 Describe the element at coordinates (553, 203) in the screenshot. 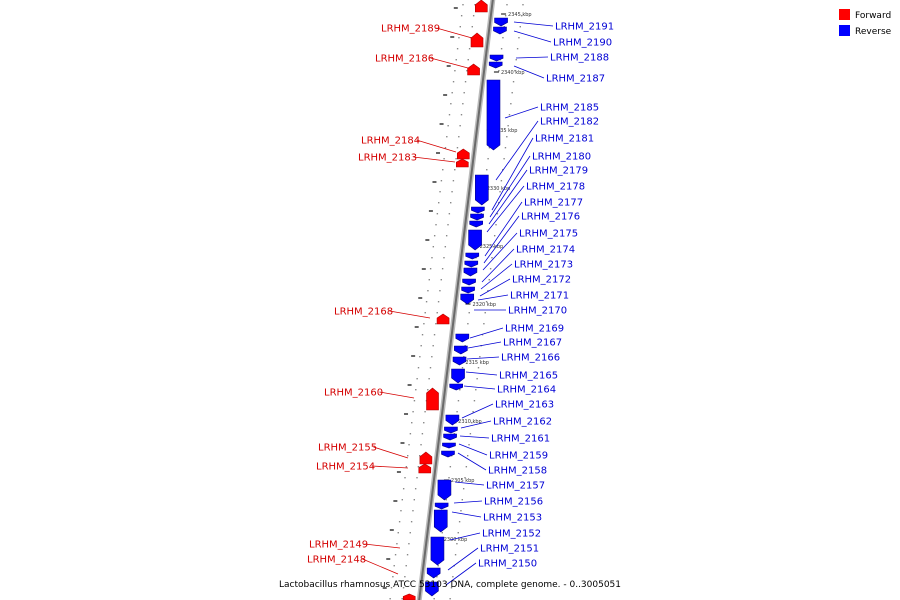

I see `reverse-gene-label: LRHM_2177` at that location.